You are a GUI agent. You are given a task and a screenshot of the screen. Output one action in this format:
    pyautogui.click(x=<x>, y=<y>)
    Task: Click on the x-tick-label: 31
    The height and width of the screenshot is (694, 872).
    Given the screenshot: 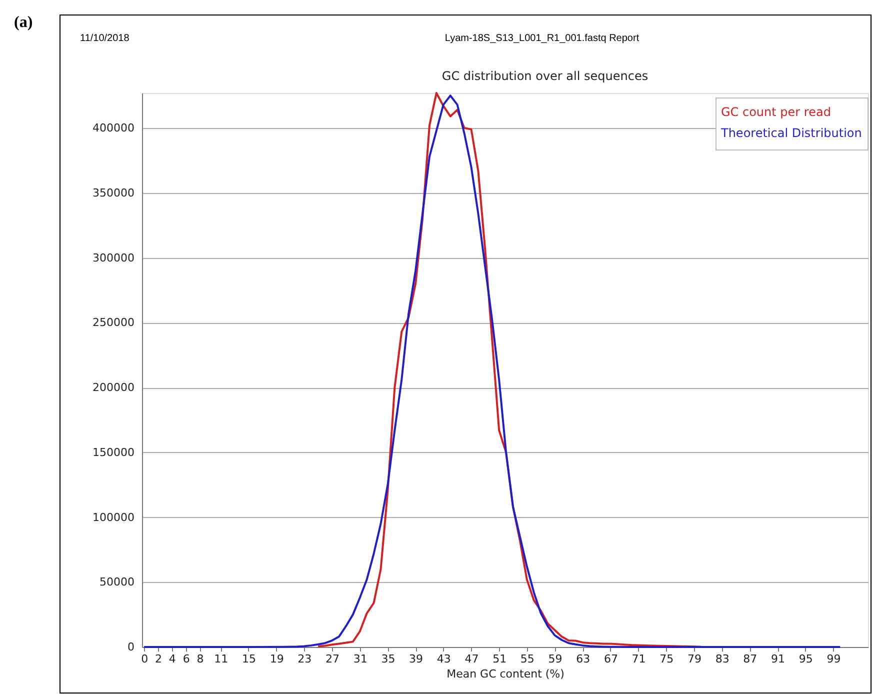 What is the action you would take?
    pyautogui.click(x=360, y=659)
    